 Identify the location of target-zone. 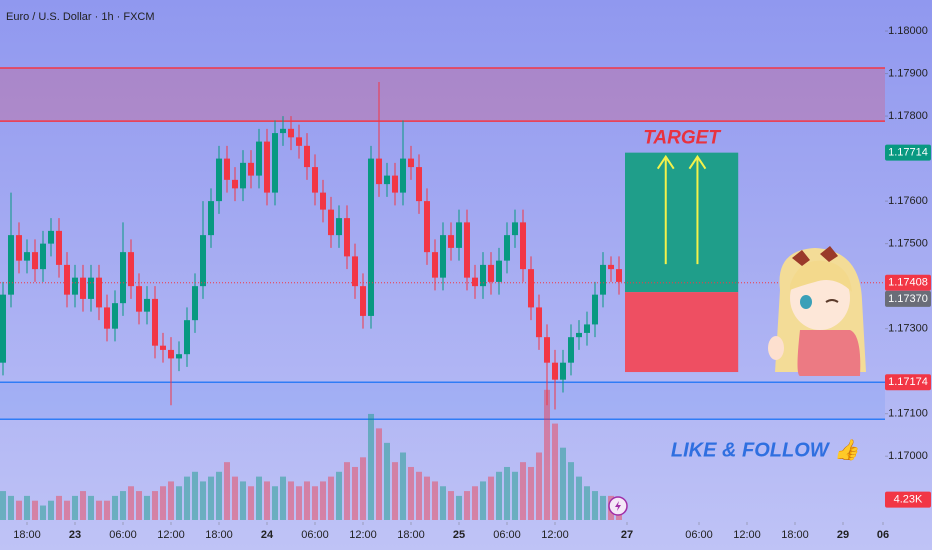
(682, 222).